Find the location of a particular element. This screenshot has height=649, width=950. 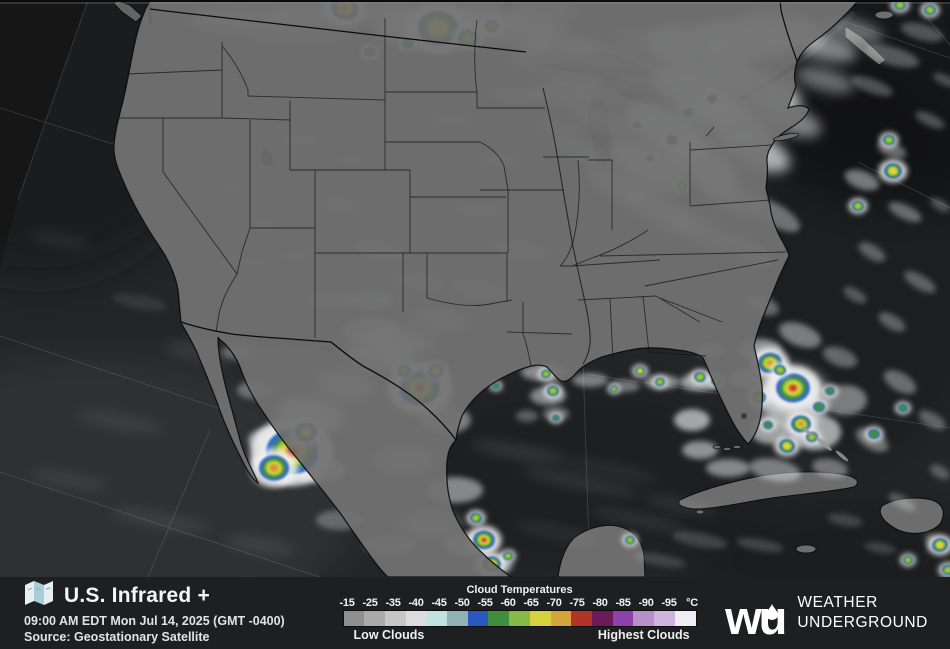

legend-tick: -90 is located at coordinates (646, 603).